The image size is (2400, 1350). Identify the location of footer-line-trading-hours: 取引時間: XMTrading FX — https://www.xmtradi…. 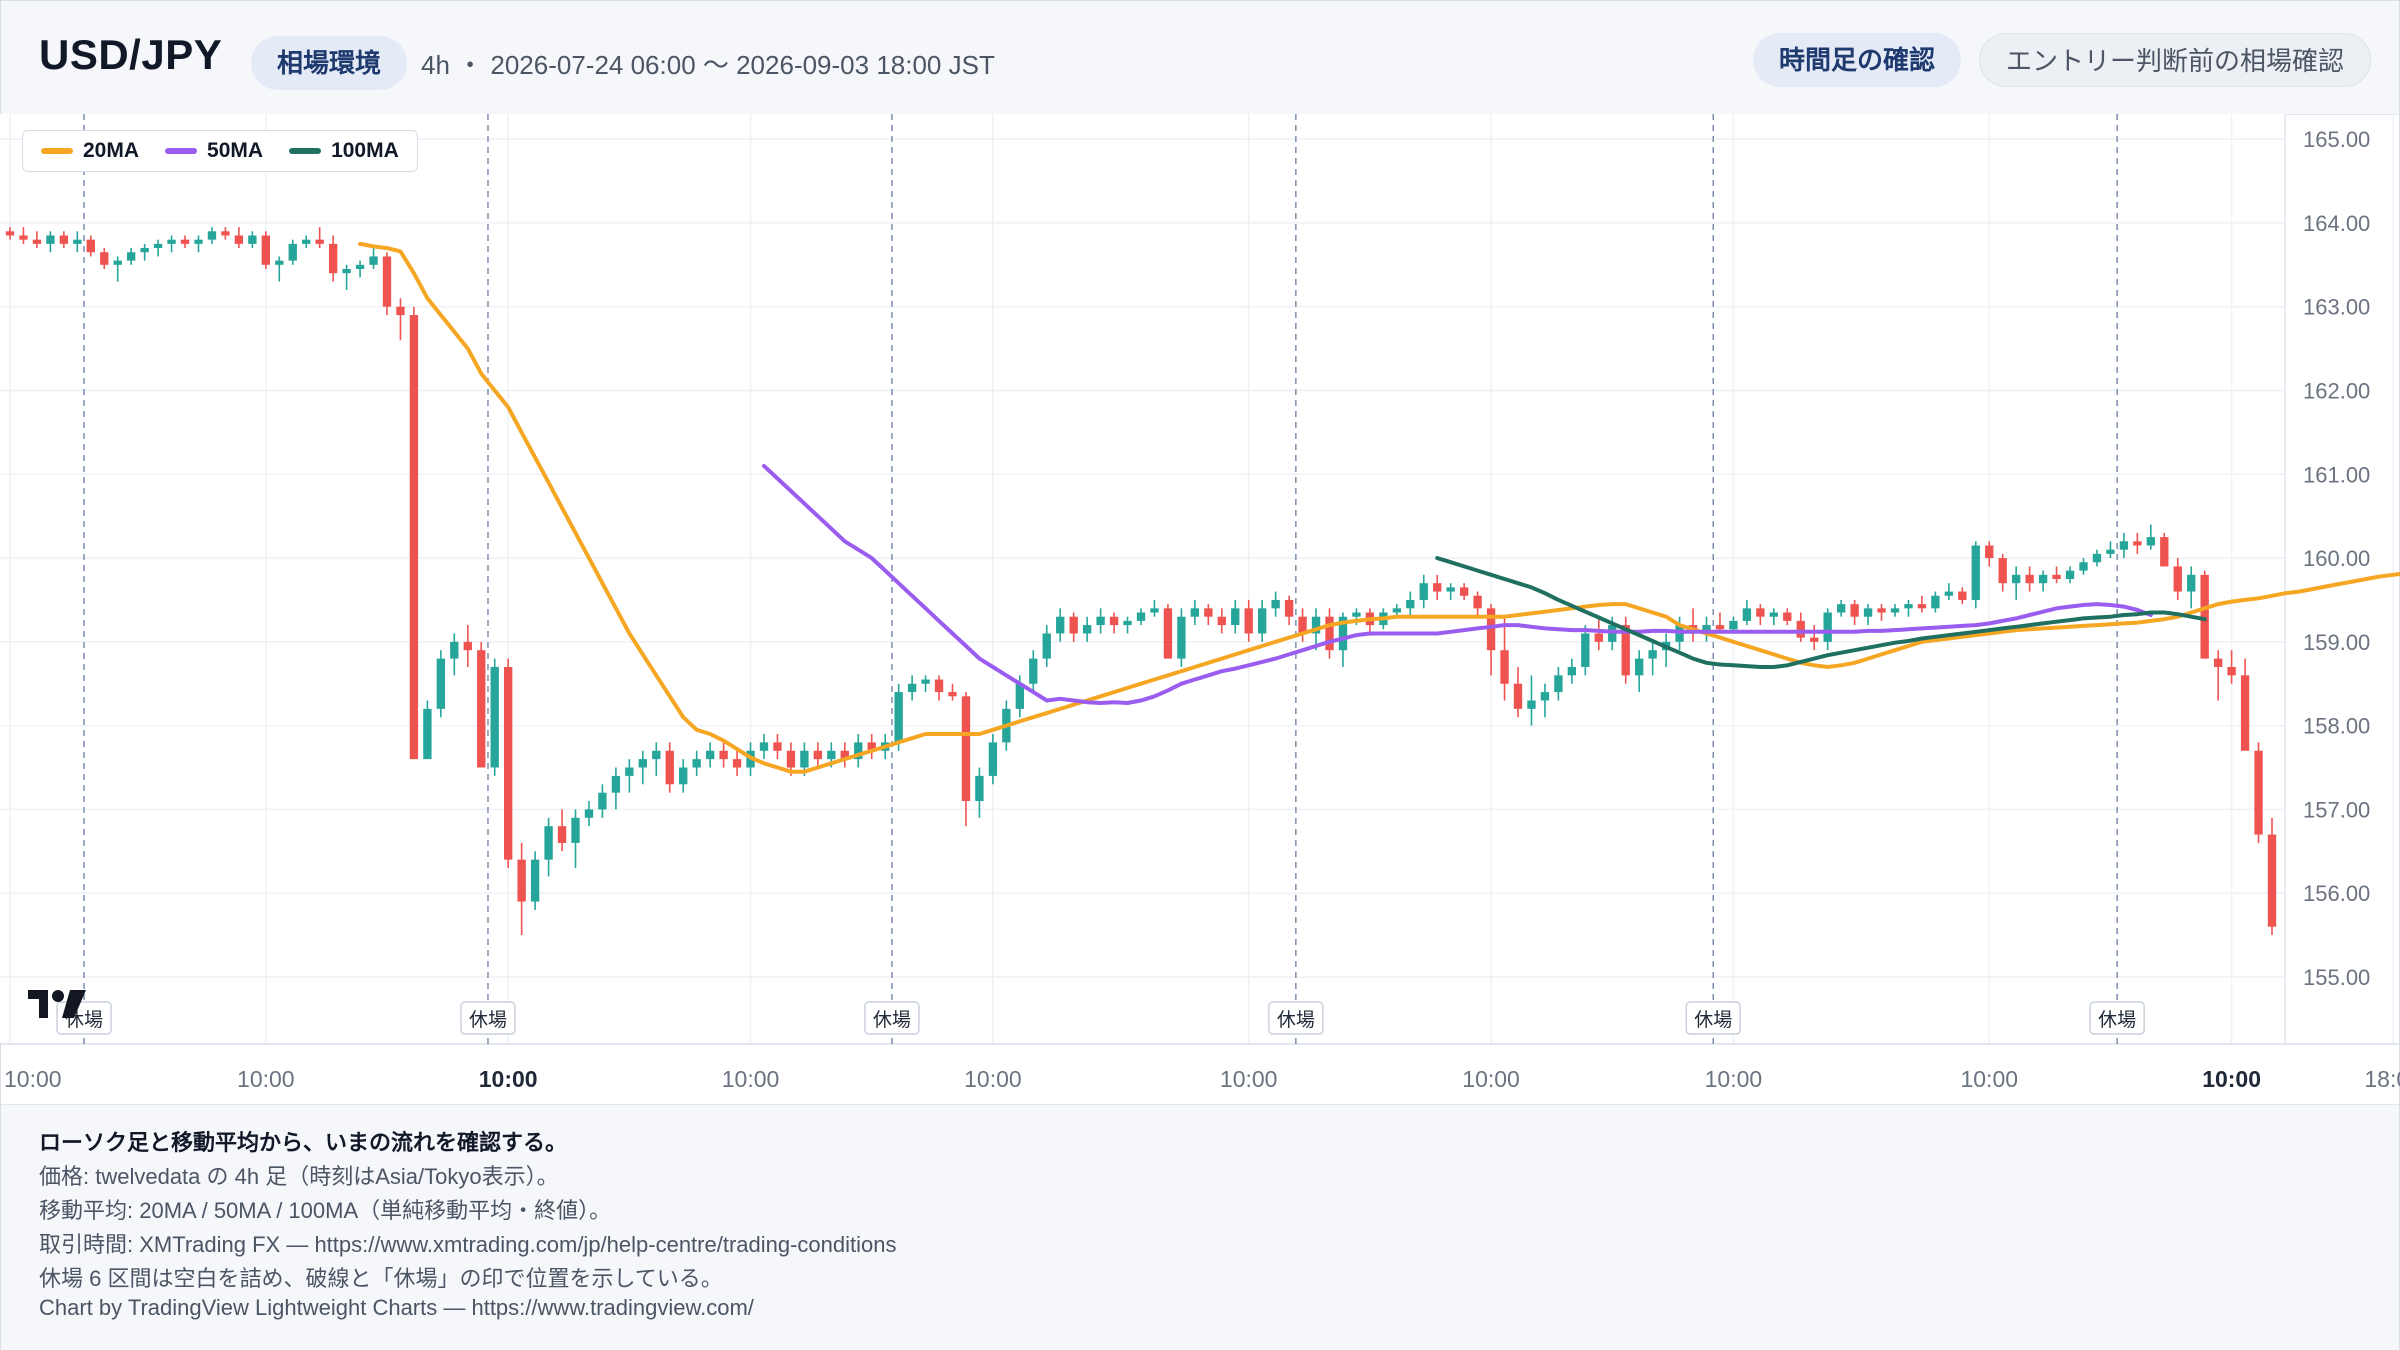
(468, 1244).